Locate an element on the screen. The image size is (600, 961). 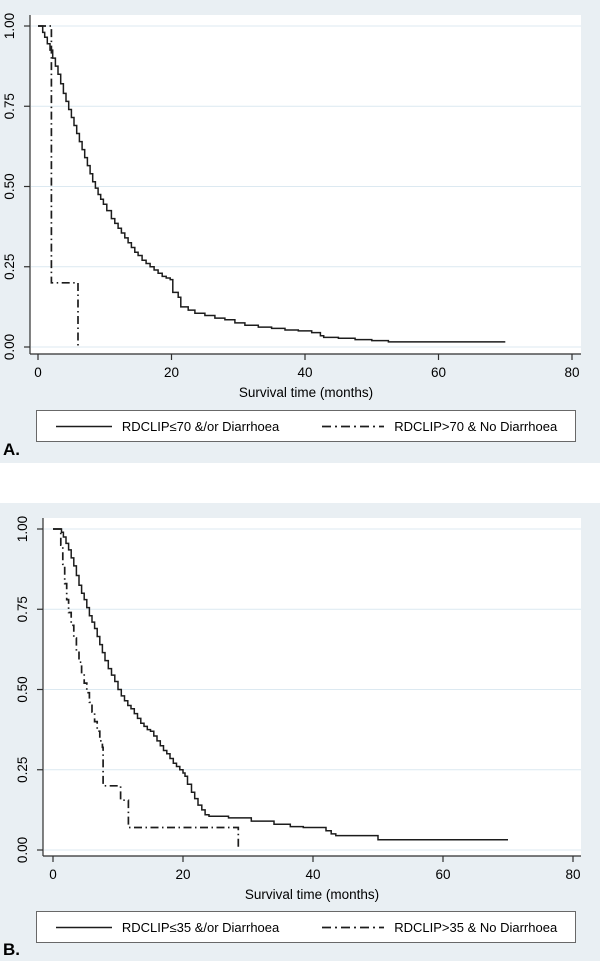
legend-label: RDCLIP>35 & No Diarrhoea is located at coordinates (476, 927).